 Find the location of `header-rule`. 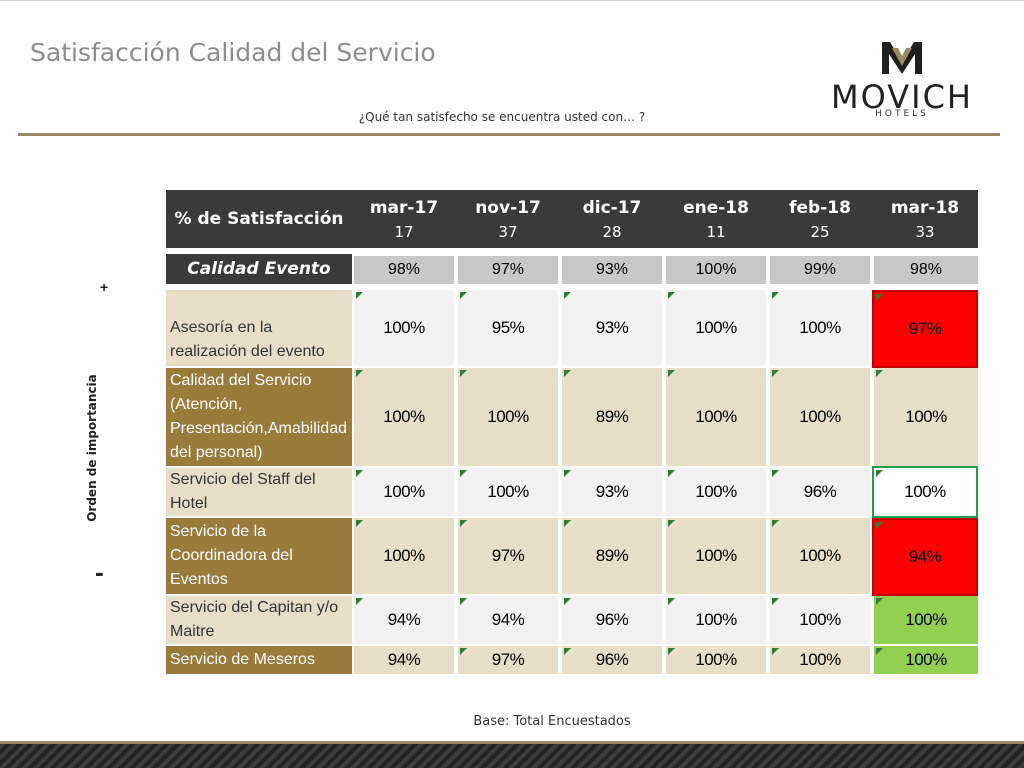

header-rule is located at coordinates (509, 134).